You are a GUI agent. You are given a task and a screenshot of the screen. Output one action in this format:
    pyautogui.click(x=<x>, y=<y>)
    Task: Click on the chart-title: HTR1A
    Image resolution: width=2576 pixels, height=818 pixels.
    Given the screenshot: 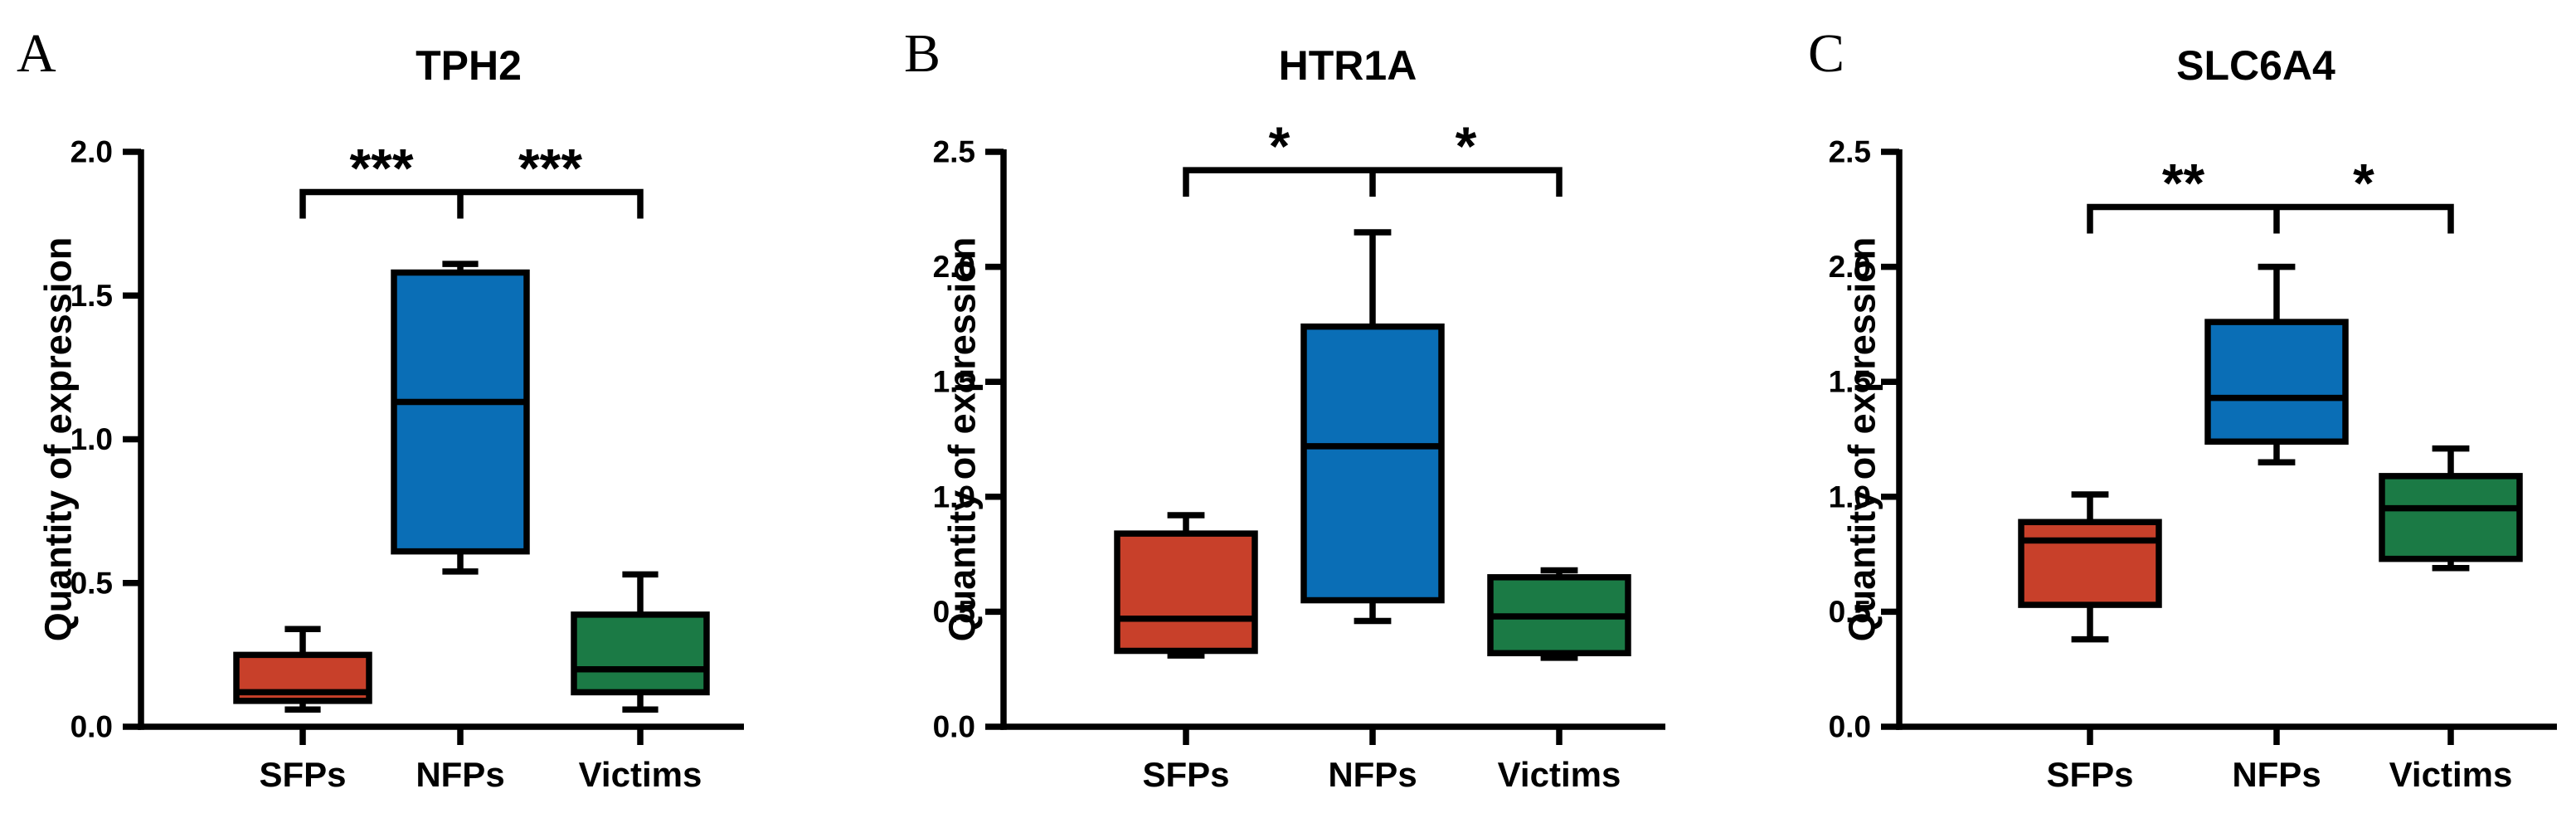 What is the action you would take?
    pyautogui.click(x=1348, y=65)
    